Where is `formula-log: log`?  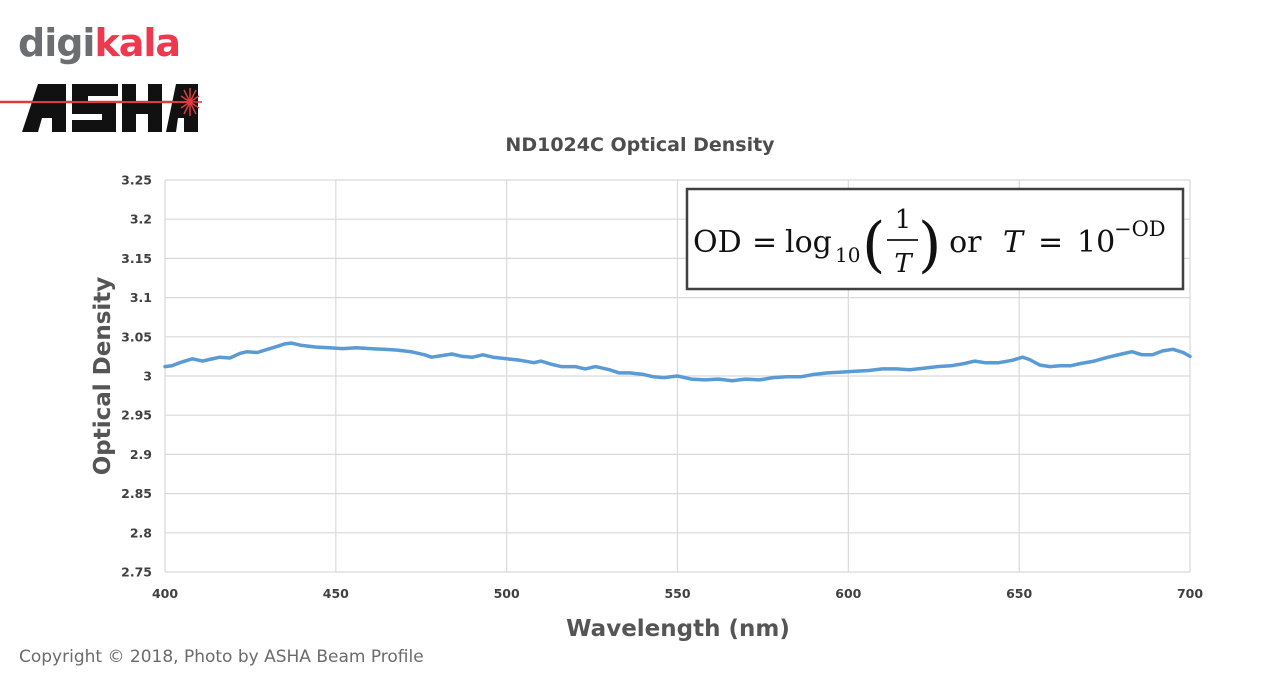 formula-log: log is located at coordinates (808, 242).